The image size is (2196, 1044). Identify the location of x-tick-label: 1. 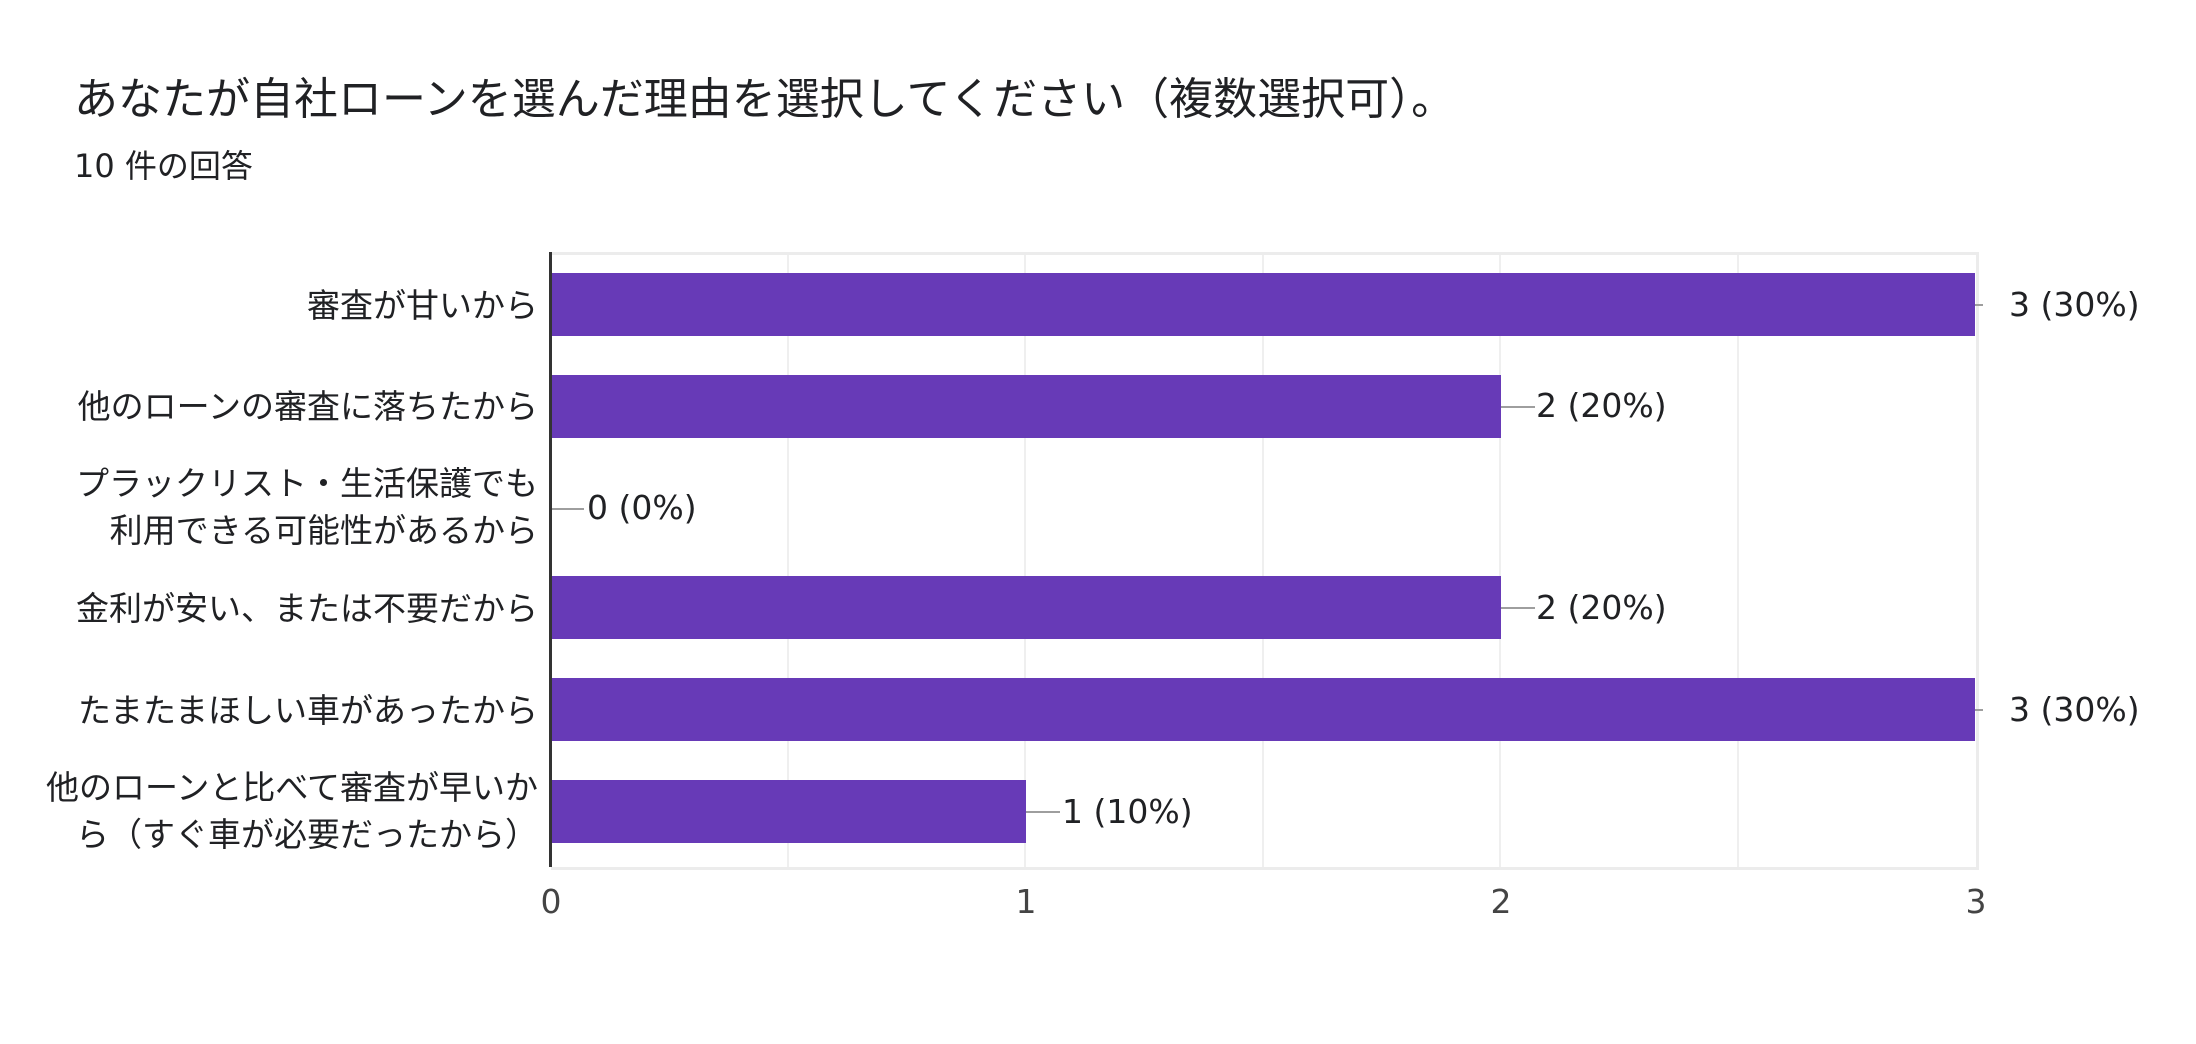
(1026, 901).